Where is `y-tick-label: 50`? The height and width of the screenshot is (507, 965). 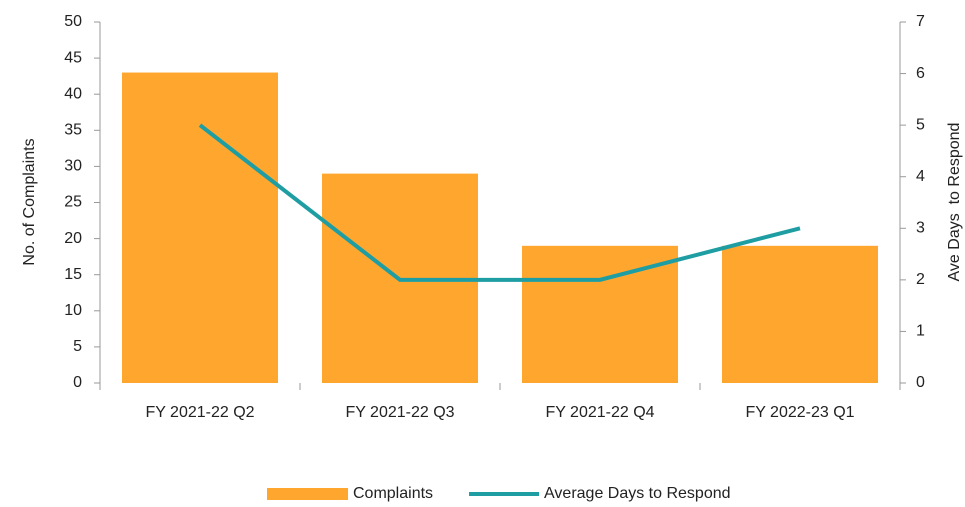
y-tick-label: 50 is located at coordinates (73, 21).